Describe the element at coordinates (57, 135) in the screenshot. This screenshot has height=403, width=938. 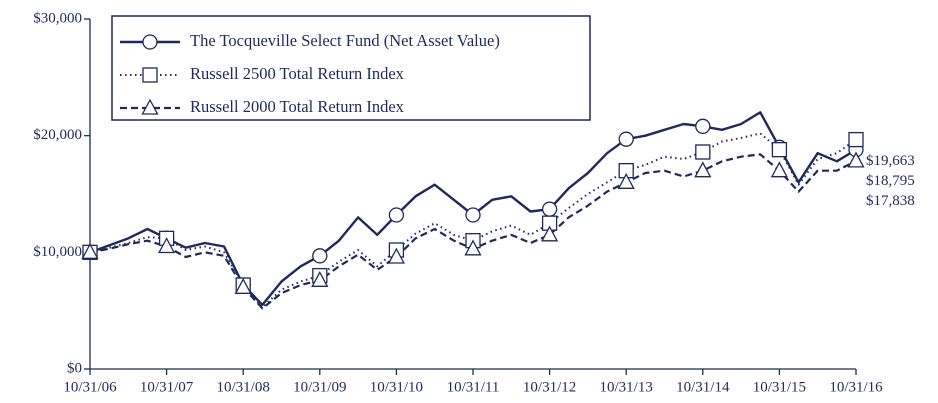
I see `y-tick-label: $20,000` at that location.